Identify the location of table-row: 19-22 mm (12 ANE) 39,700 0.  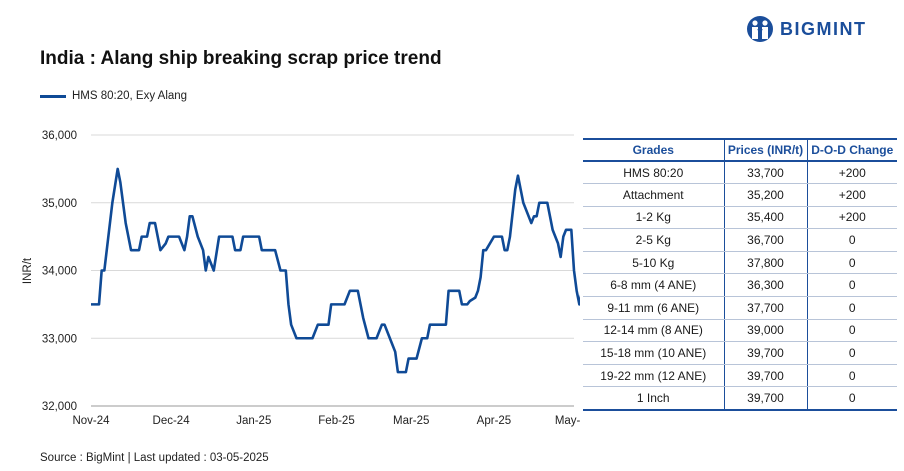
(740, 376).